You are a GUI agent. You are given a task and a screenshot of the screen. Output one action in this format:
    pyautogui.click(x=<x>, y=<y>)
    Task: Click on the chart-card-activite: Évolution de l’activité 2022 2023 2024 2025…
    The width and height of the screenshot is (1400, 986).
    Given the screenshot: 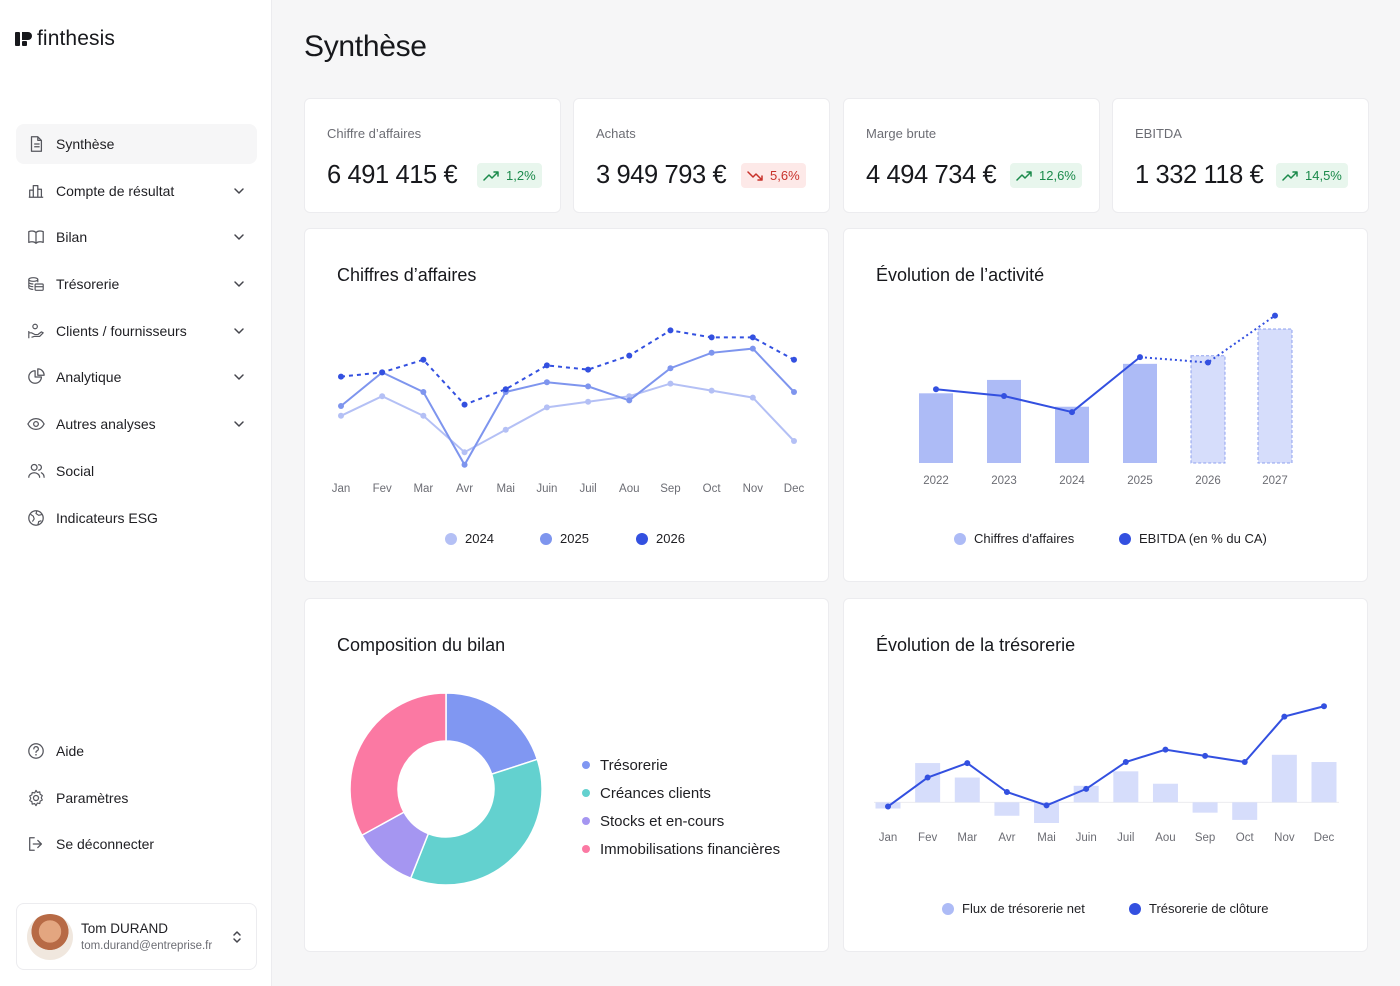 What is the action you would take?
    pyautogui.click(x=1105, y=405)
    